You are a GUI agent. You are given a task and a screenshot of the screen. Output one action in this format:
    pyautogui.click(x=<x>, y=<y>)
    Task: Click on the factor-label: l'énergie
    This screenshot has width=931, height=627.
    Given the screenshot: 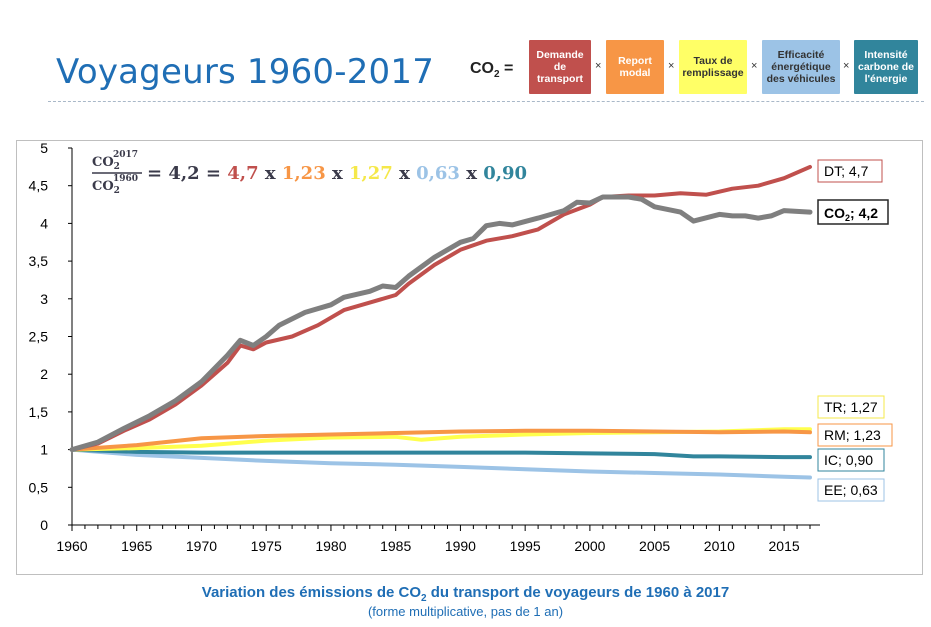 What is the action you would take?
    pyautogui.click(x=886, y=79)
    